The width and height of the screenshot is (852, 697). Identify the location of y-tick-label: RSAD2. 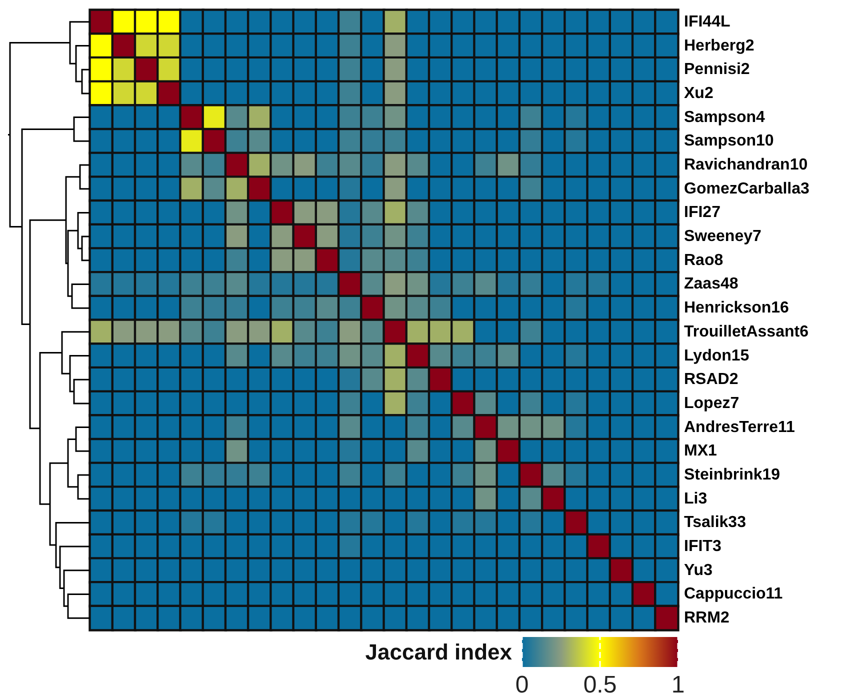
(711, 379).